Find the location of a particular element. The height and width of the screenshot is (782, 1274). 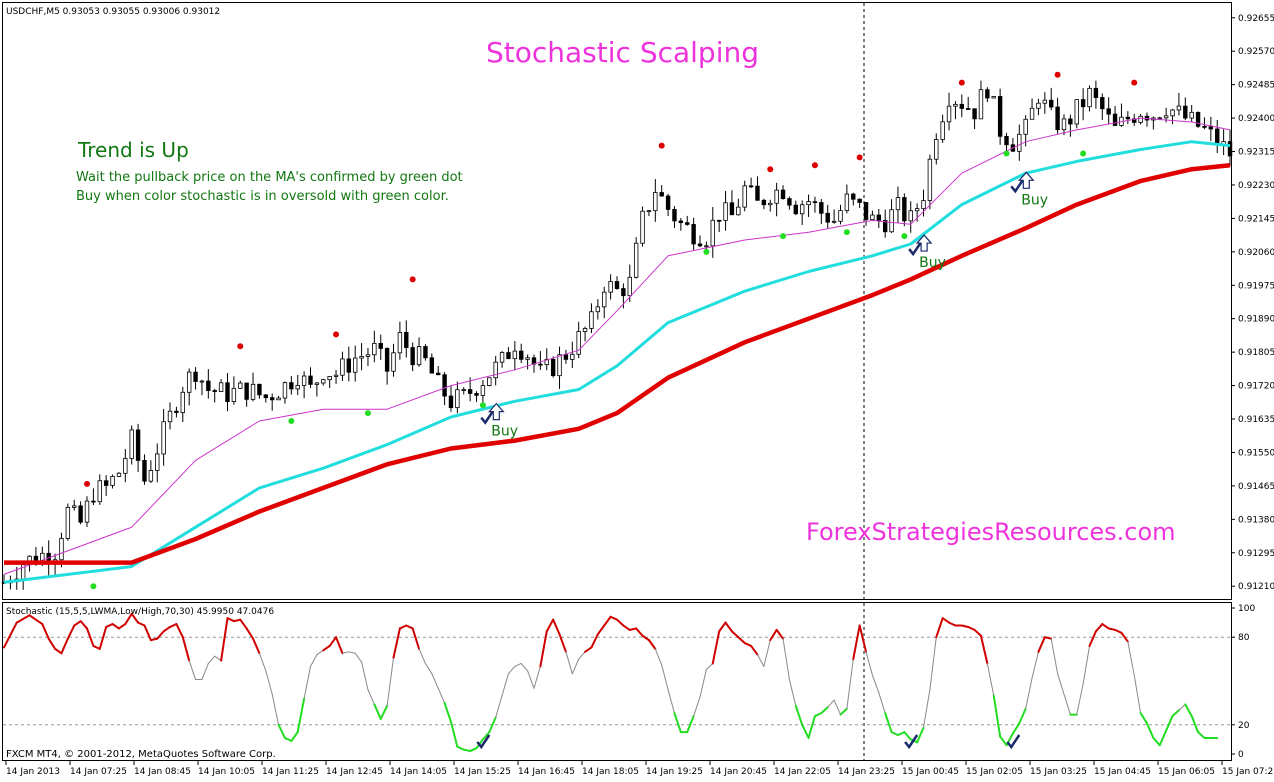

stoch-tick-label: 100 is located at coordinates (1246, 609).